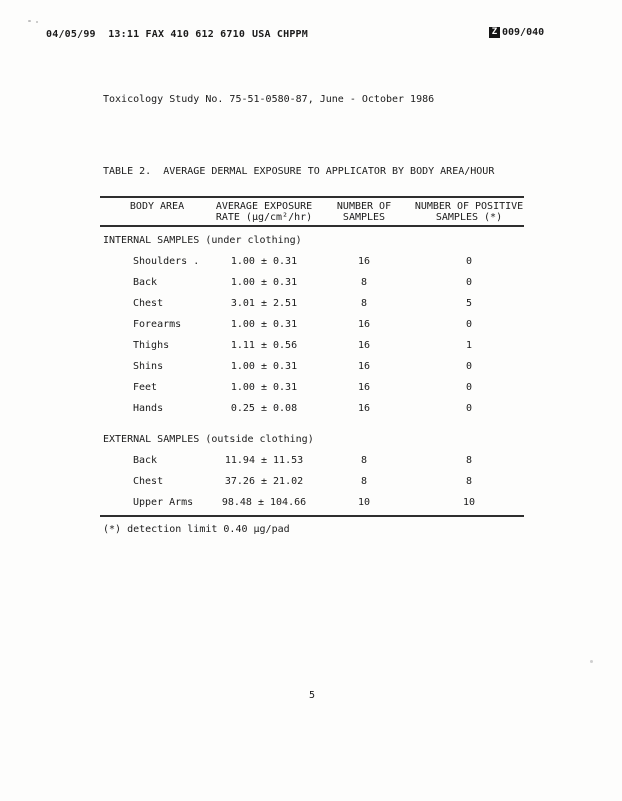 The width and height of the screenshot is (622, 801). I want to click on table-row: Hands 0.25 ± 0.08 16 0, so click(312, 408).